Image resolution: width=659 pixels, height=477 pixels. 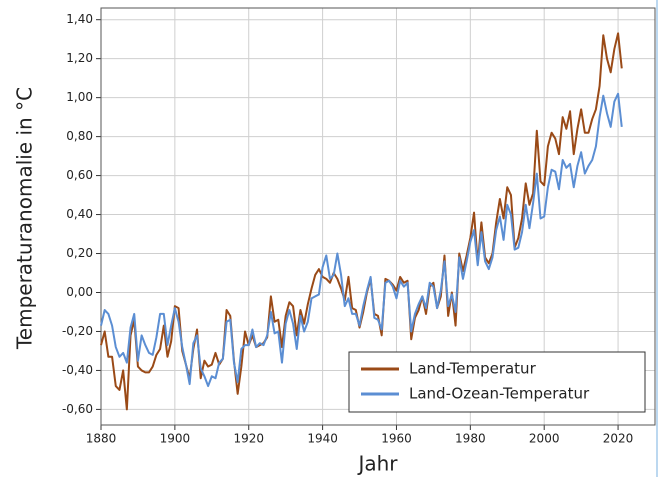 I want to click on x-tick-label: 1940, so click(x=322, y=439).